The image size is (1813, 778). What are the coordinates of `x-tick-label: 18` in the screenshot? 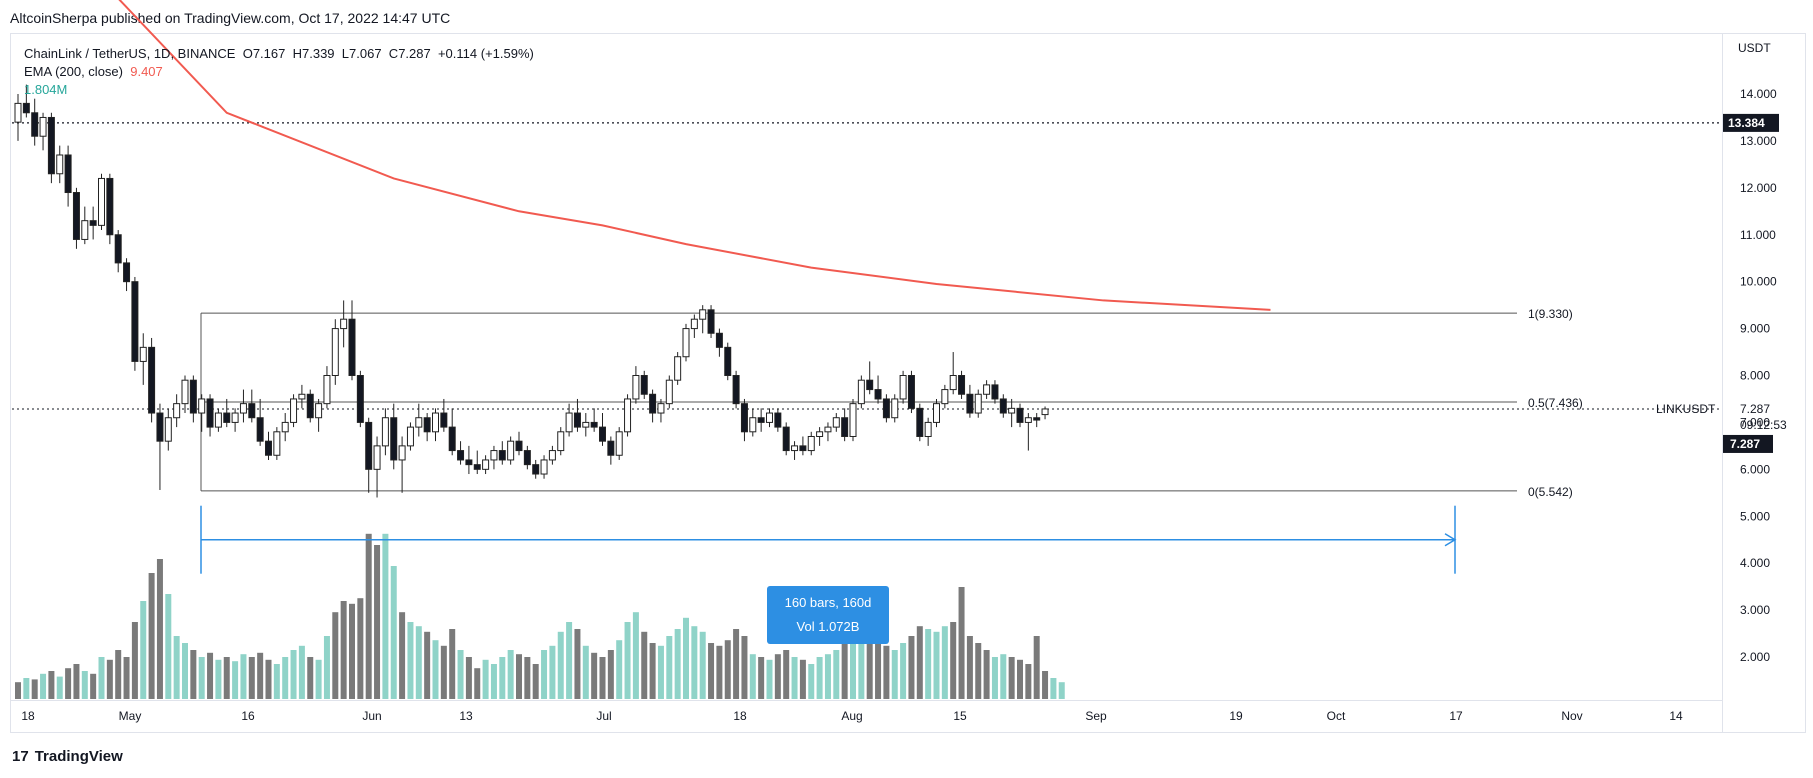 It's located at (740, 716).